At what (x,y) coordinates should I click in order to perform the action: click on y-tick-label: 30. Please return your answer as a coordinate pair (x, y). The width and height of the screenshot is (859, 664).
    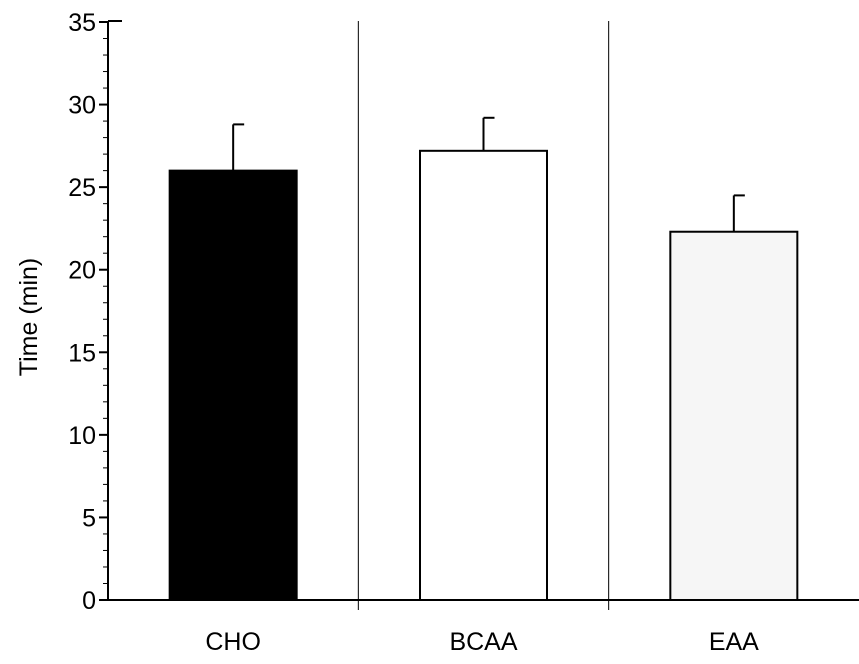
    Looking at the image, I should click on (82, 106).